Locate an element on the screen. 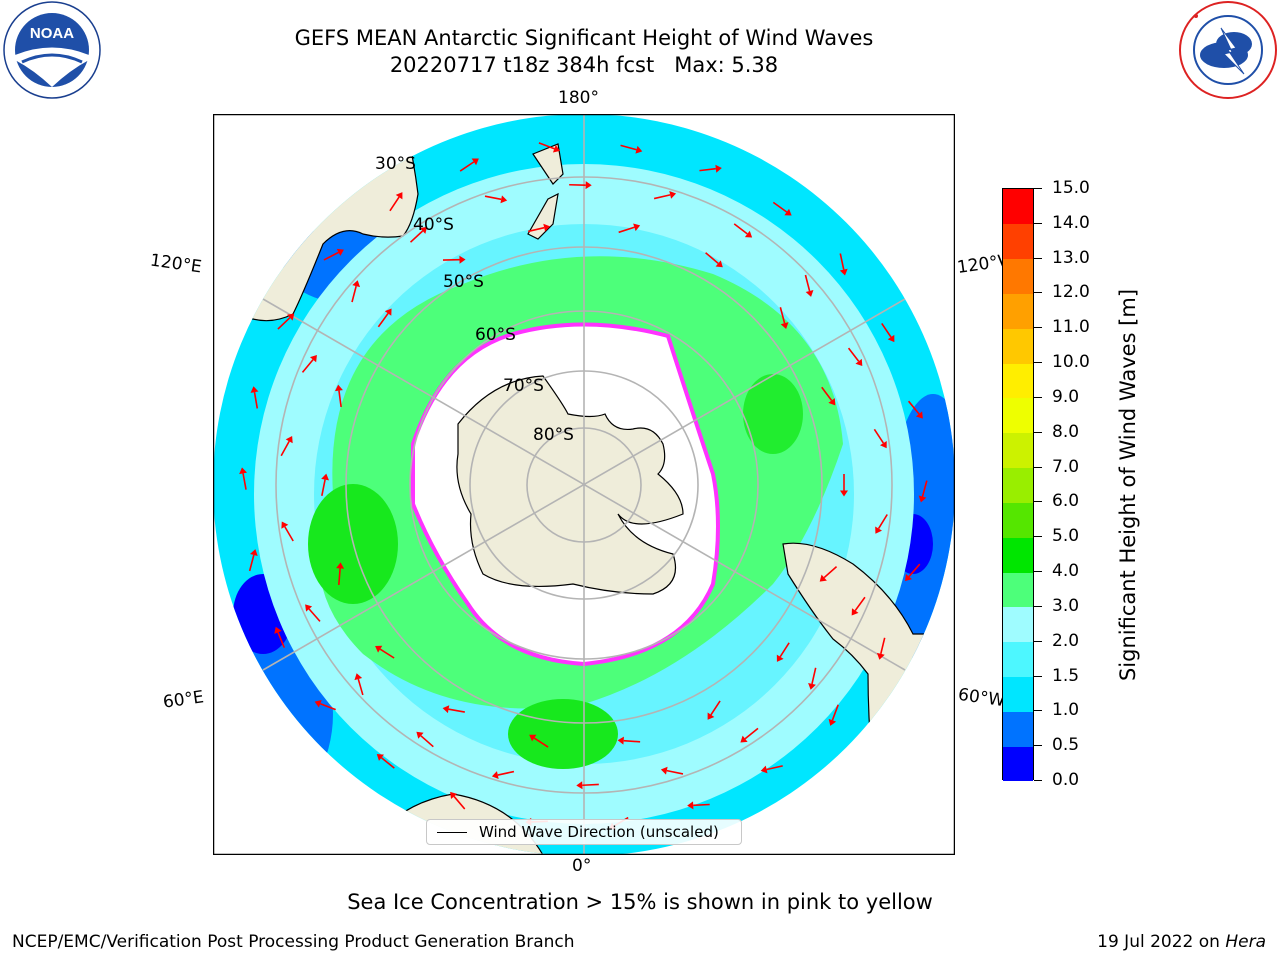 The width and height of the screenshot is (1280, 960). colorbar-tick-label: 8.0 is located at coordinates (1066, 431).